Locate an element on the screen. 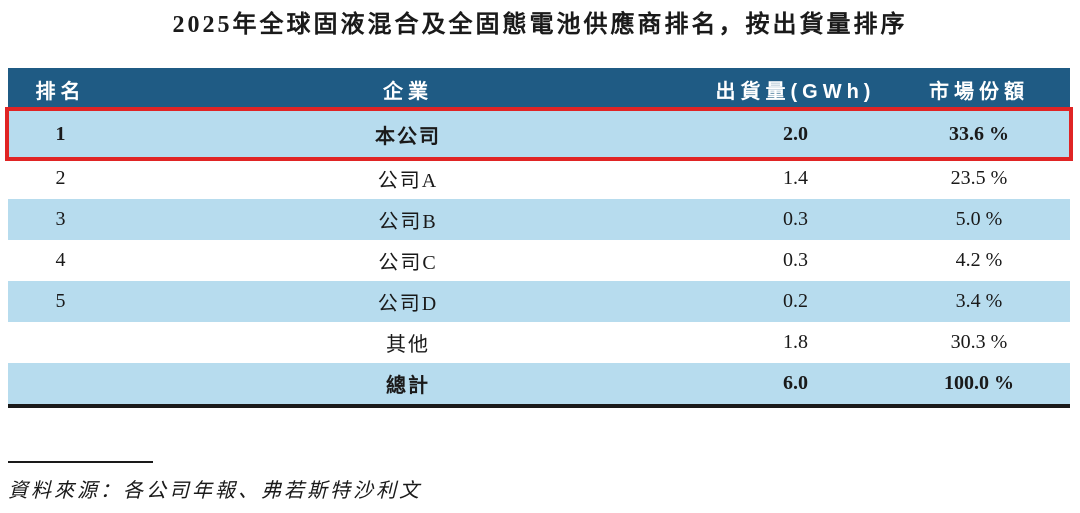 Image resolution: width=1080 pixels, height=513 pixels. shipment-cell: 0.2 is located at coordinates (795, 301).